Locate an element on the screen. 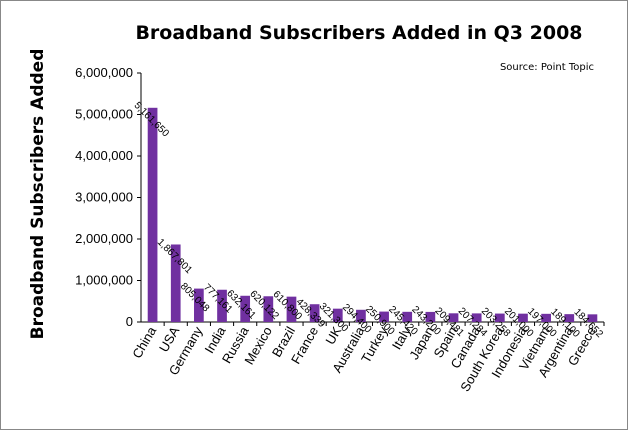  bar-greece is located at coordinates (592, 318).